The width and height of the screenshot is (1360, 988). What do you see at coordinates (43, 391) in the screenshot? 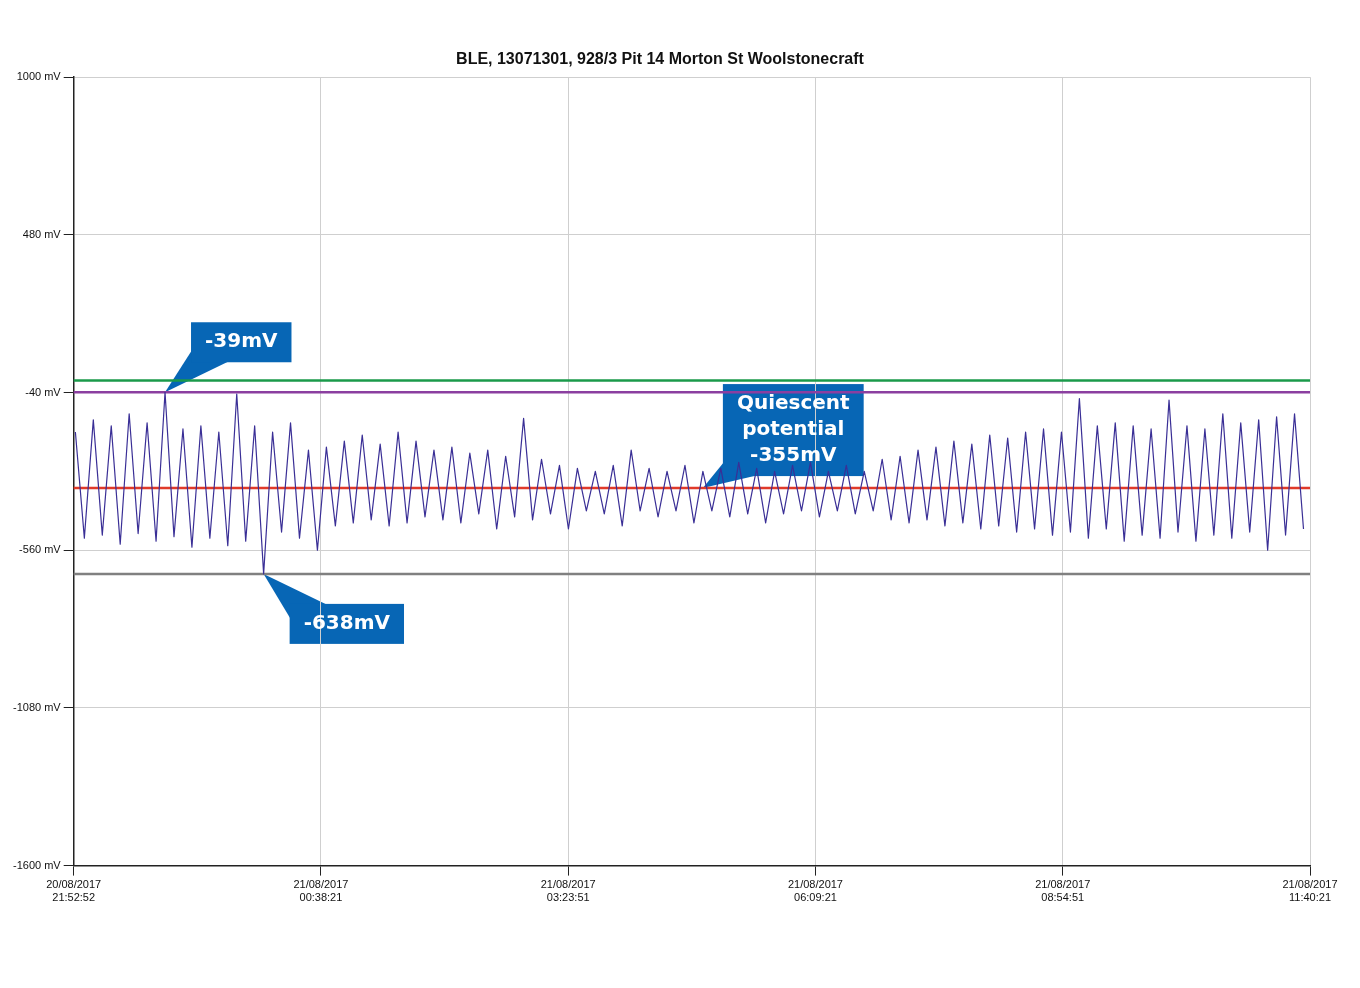
I see `y-tick-label: -40 mV` at bounding box center [43, 391].